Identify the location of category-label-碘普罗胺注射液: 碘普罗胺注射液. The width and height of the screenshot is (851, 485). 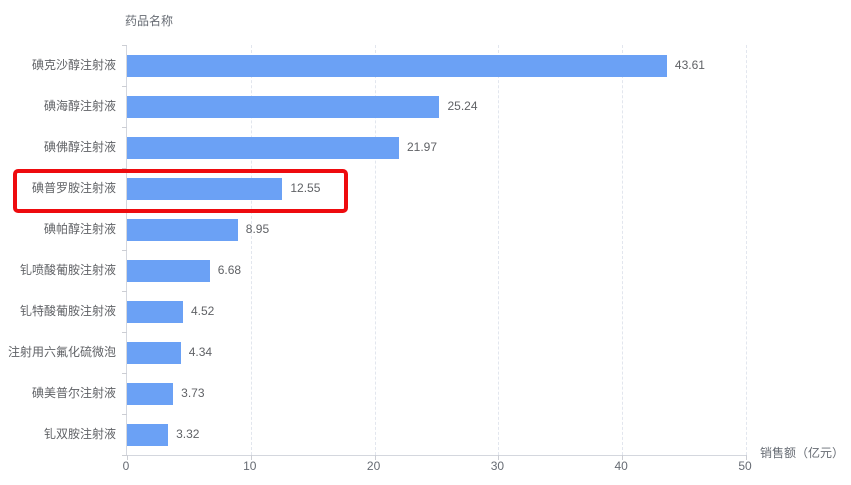
(73, 188).